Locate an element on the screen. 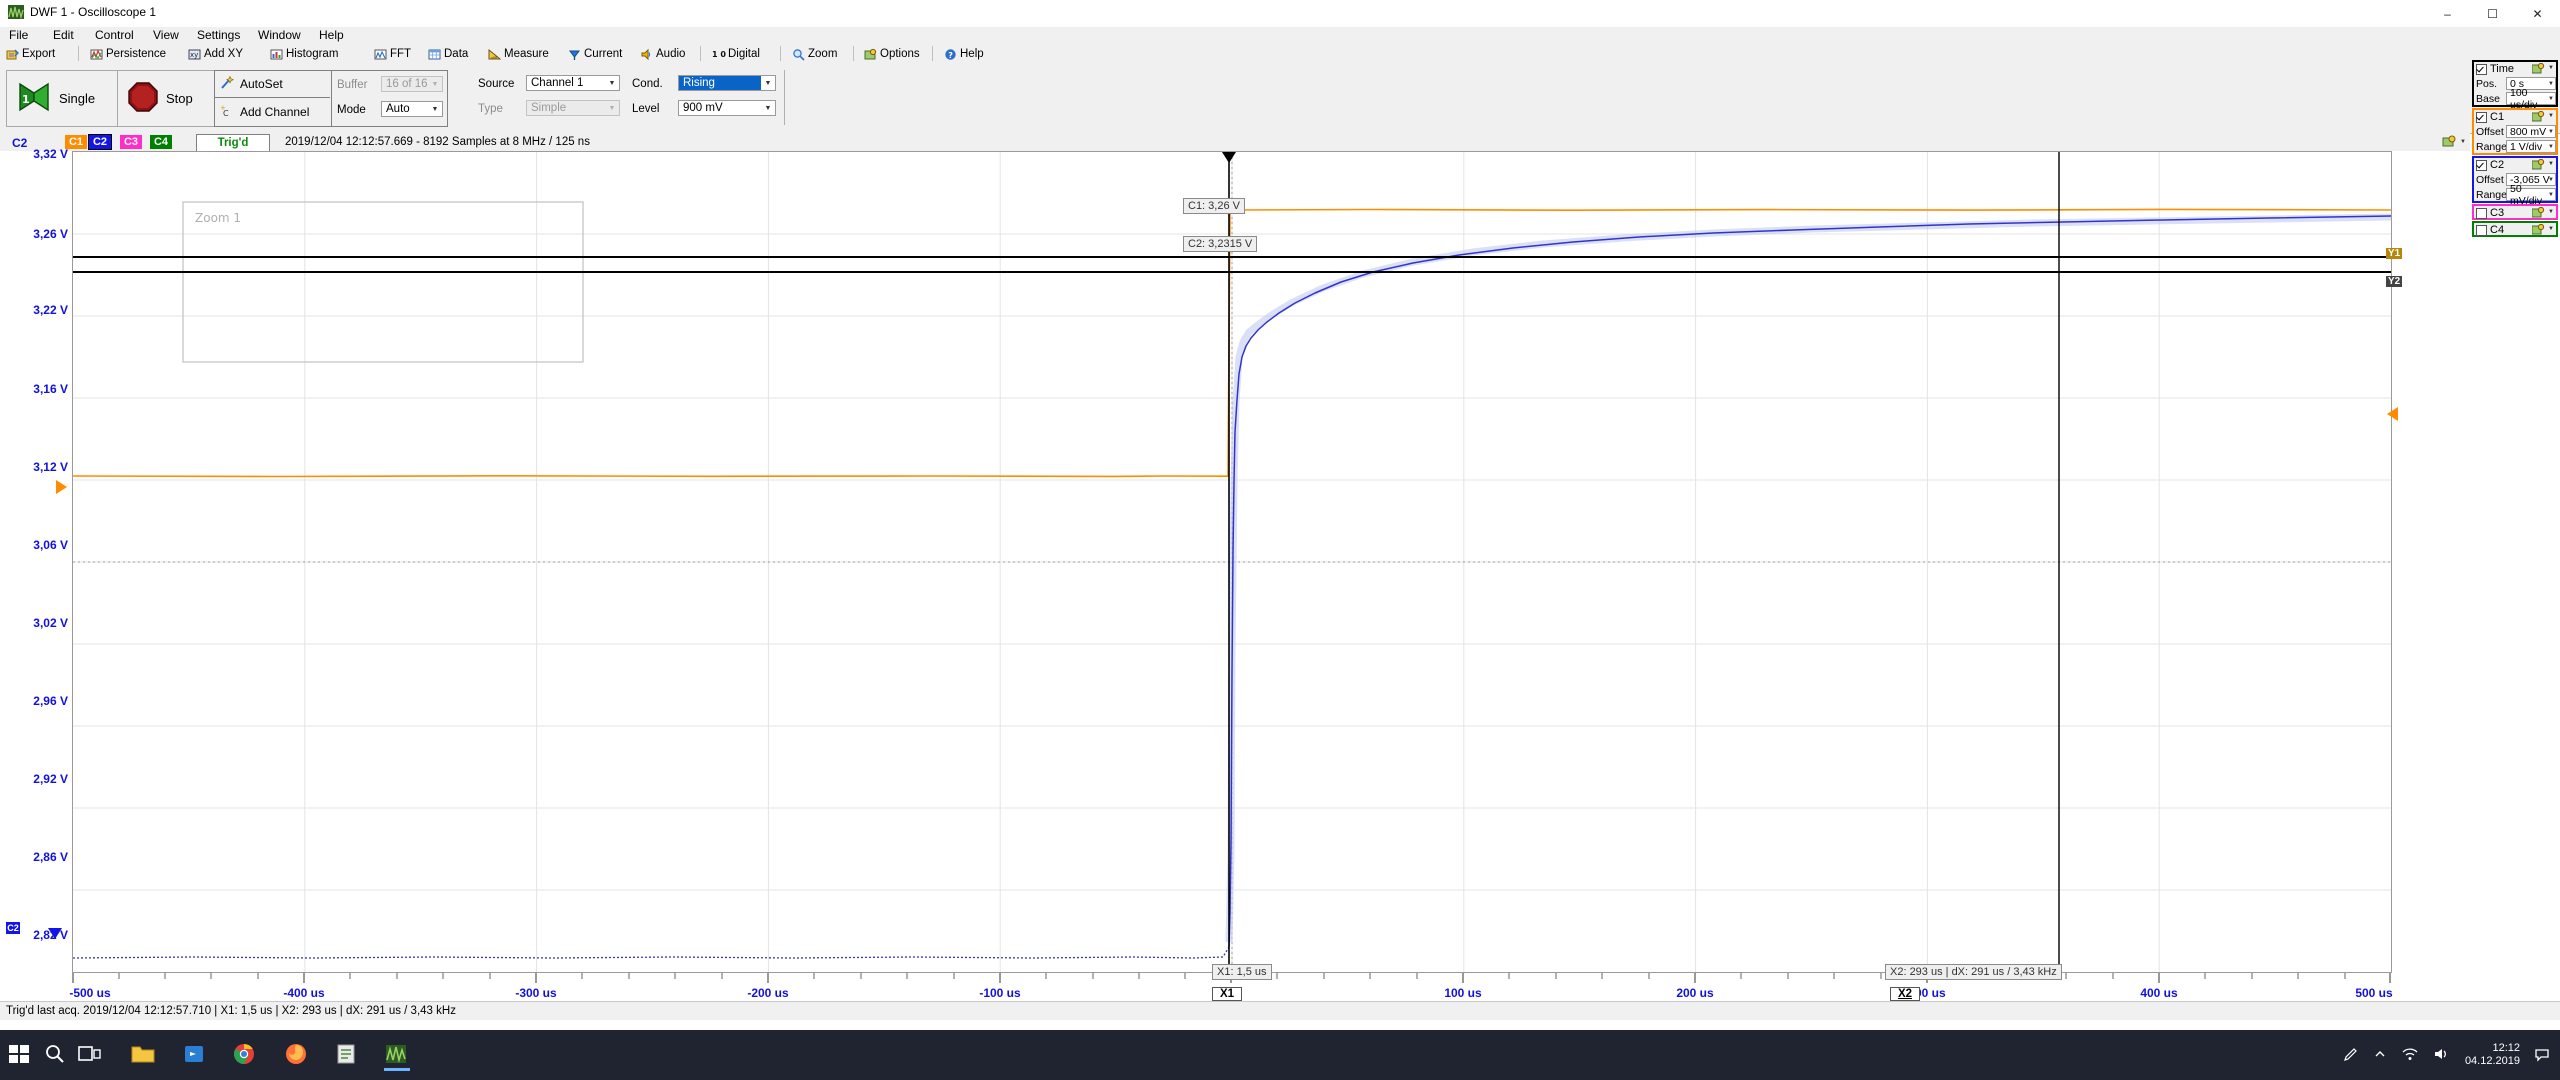 This screenshot has height=1080, width=2560. close-button: ✕ is located at coordinates (2537, 13).